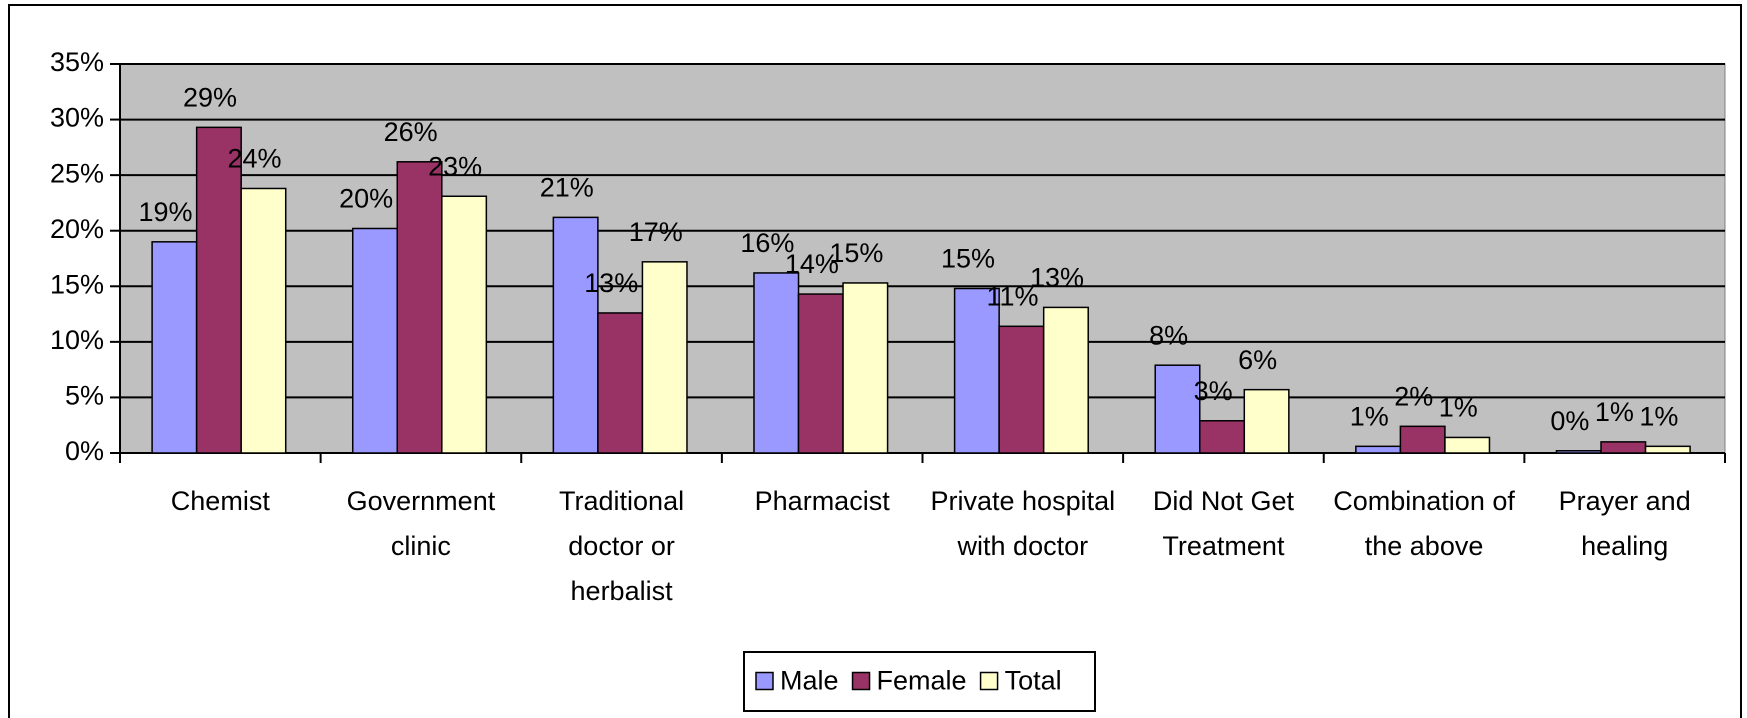  Describe the element at coordinates (77, 284) in the screenshot. I see `y-tick-label: 15%` at that location.